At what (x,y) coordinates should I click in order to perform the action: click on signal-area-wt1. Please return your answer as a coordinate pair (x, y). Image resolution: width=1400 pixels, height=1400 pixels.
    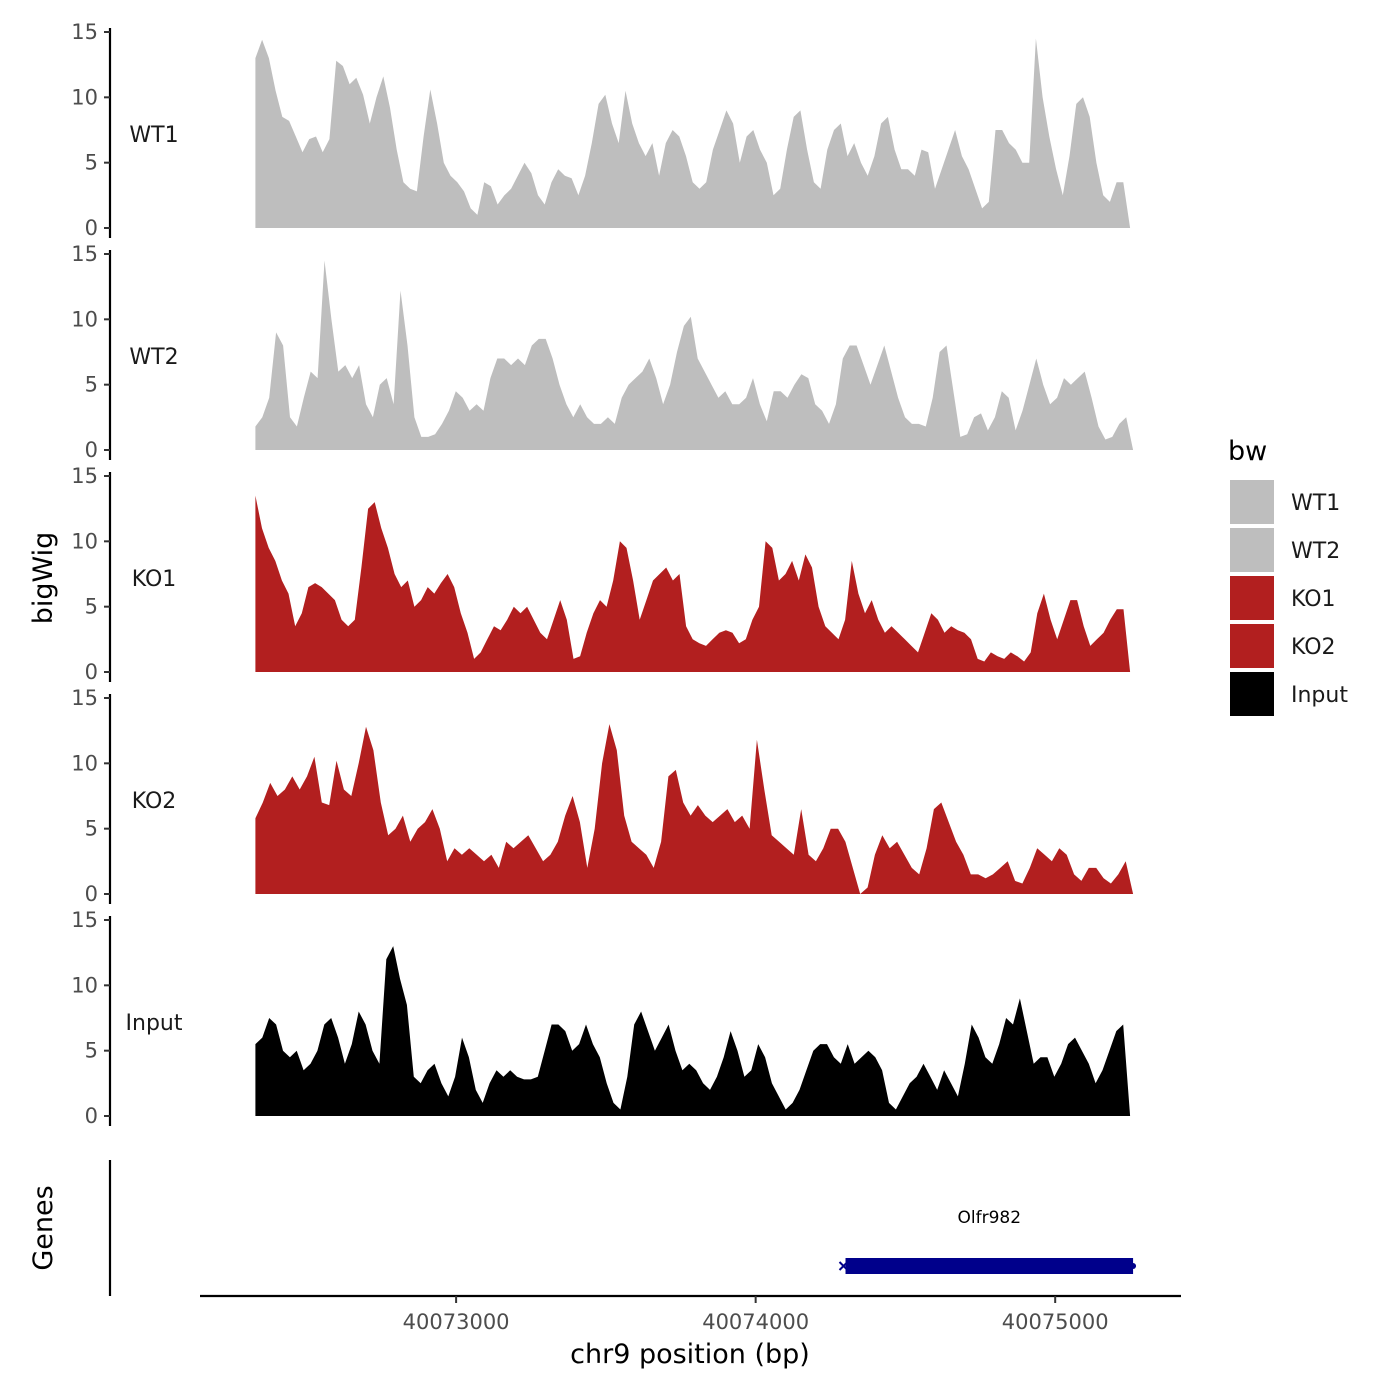
    Looking at the image, I should click on (693, 133).